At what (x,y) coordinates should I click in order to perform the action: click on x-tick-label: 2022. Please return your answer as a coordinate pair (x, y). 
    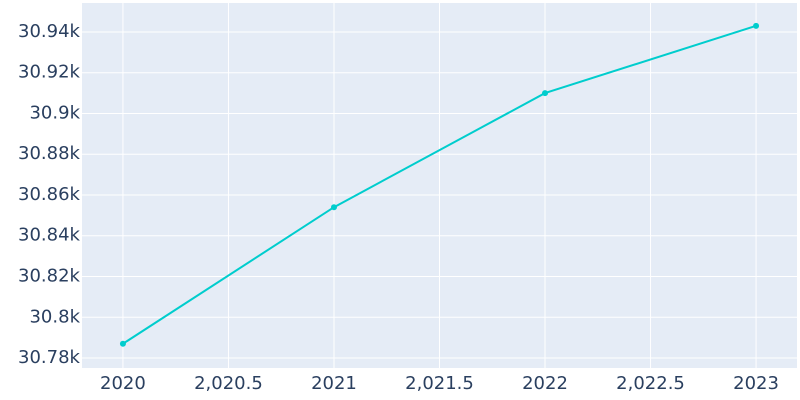
    Looking at the image, I should click on (545, 383).